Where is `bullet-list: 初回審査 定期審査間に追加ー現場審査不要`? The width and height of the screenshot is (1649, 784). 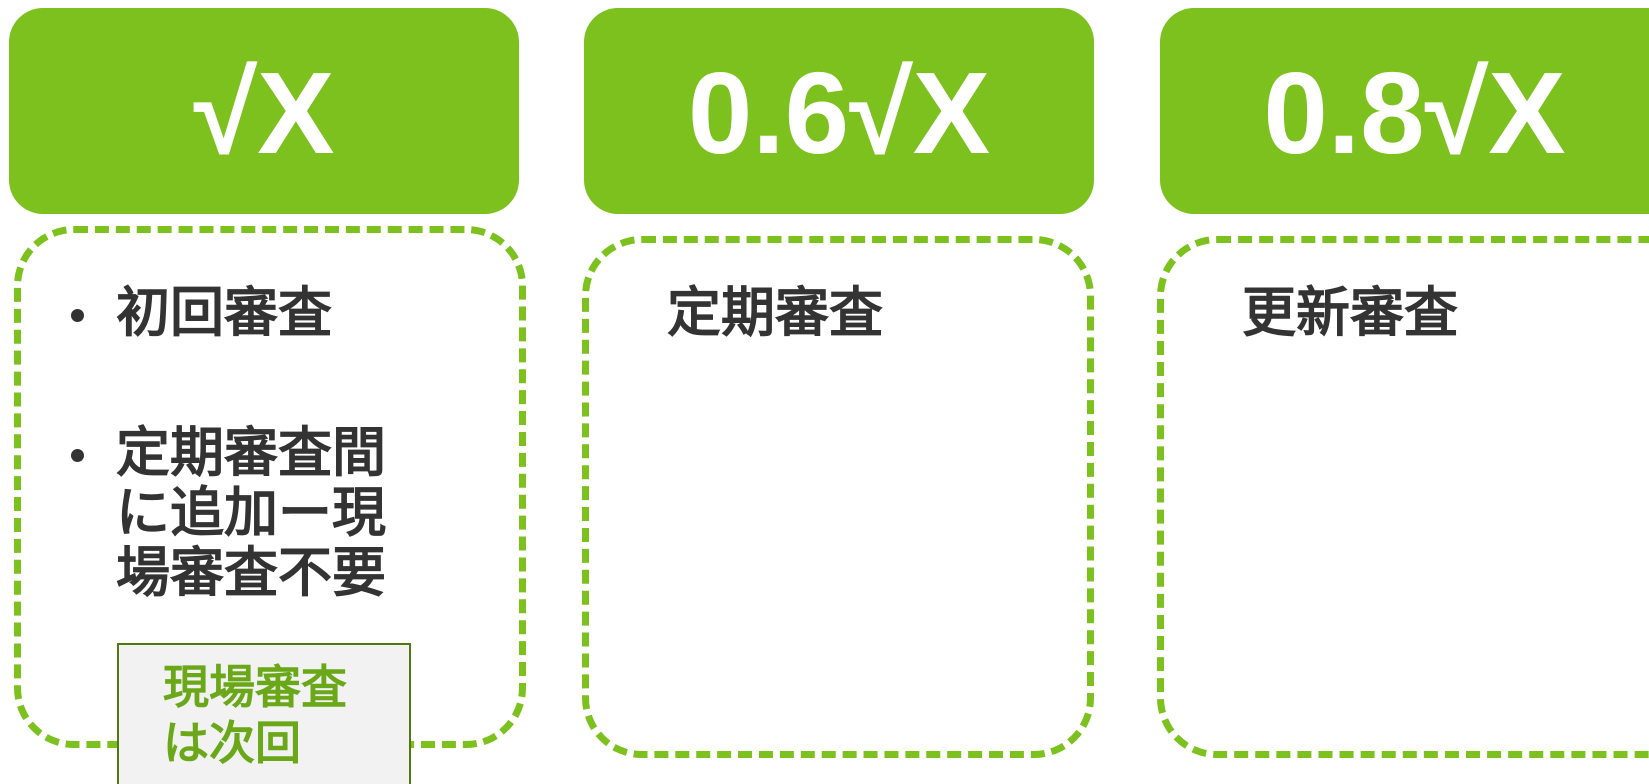 bullet-list: 初回審査 定期審査間に追加ー現場審査不要 is located at coordinates (239, 443).